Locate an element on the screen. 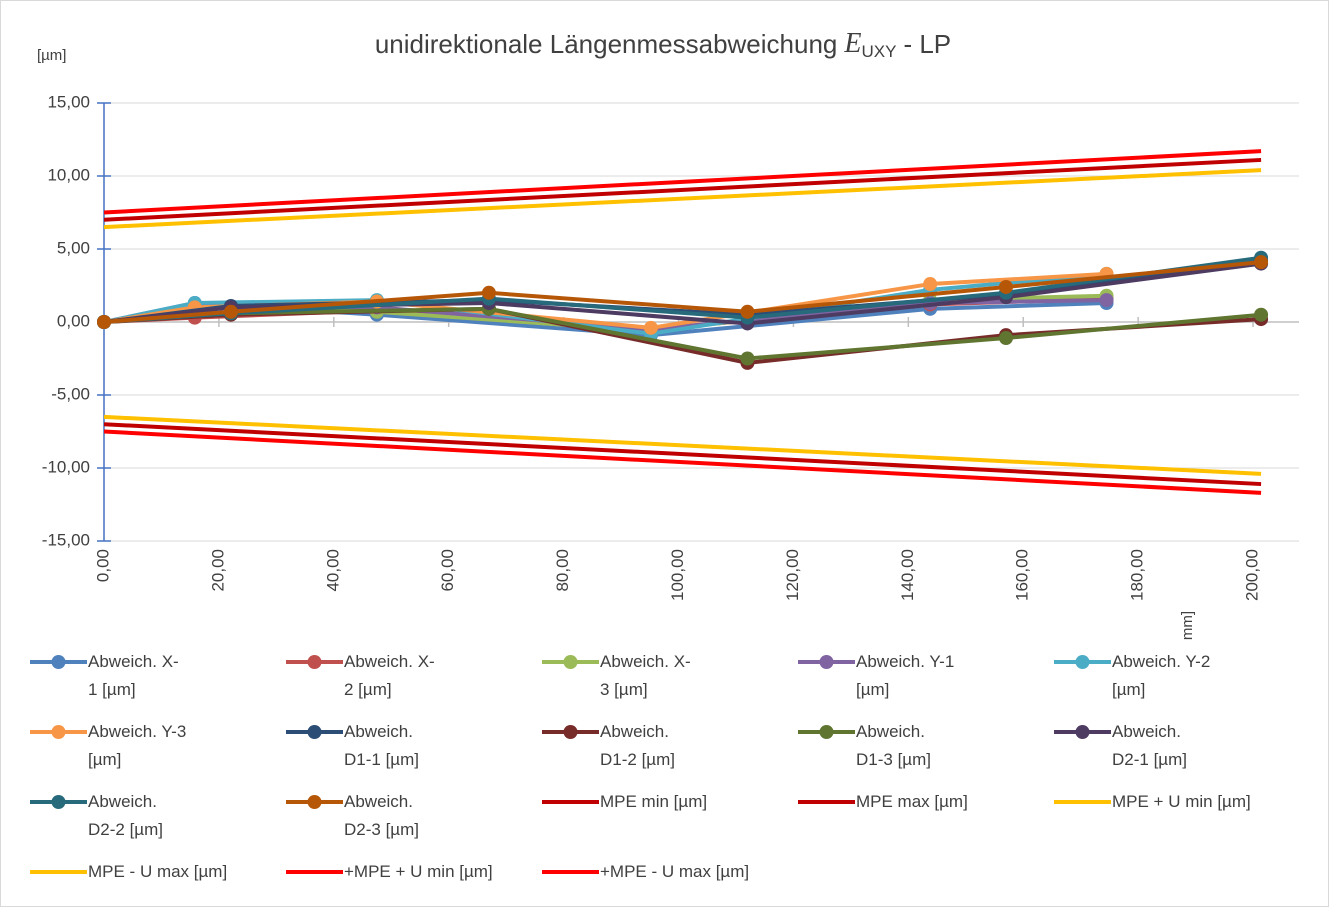 The width and height of the screenshot is (1329, 907). legend-item: MPE min [µm] is located at coordinates (670, 816).